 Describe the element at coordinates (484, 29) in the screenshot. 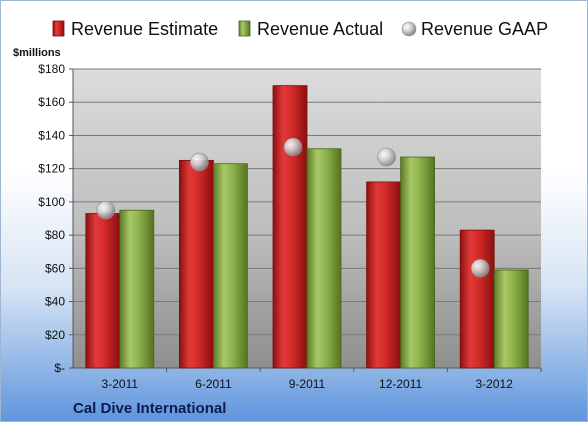

I see `legend-label: Revenue GAAP` at that location.